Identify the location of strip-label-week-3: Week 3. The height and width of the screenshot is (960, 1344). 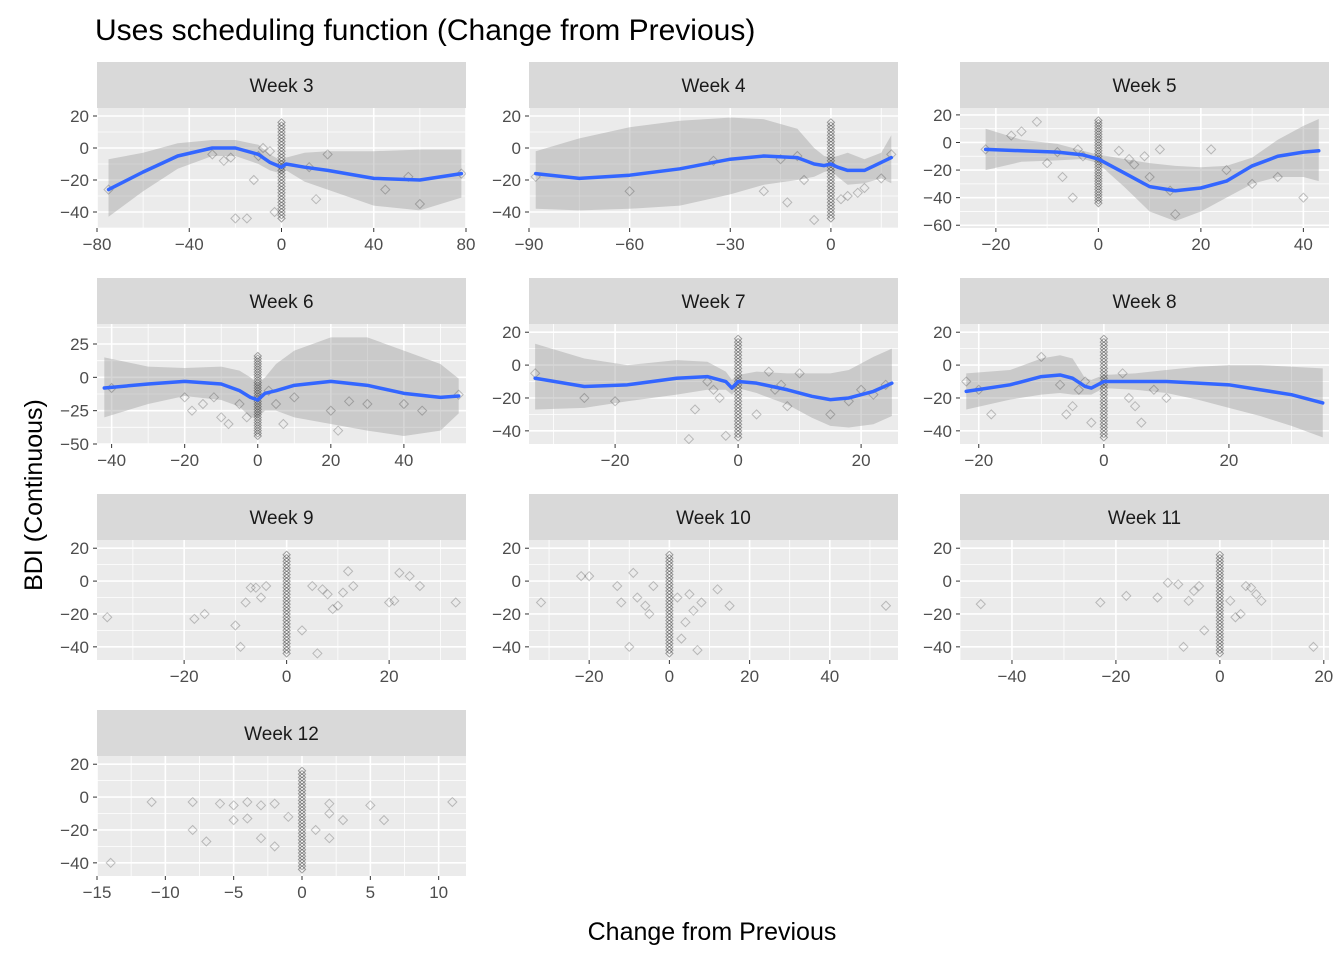
(281, 86).